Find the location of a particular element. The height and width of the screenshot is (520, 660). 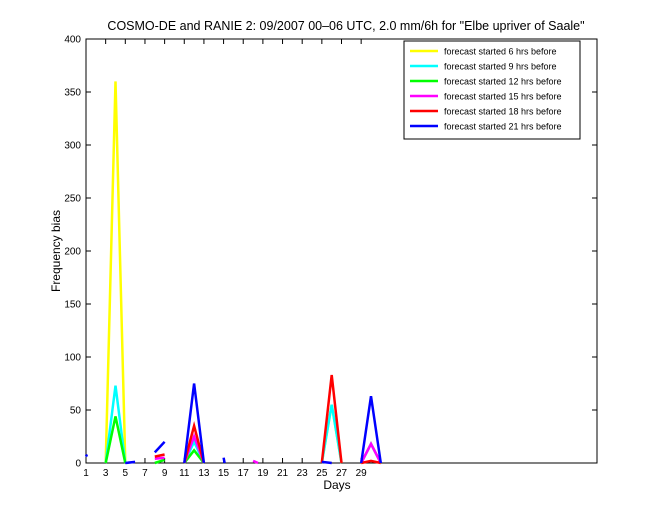

legend-label: forecast started 12 hrs before is located at coordinates (503, 82).